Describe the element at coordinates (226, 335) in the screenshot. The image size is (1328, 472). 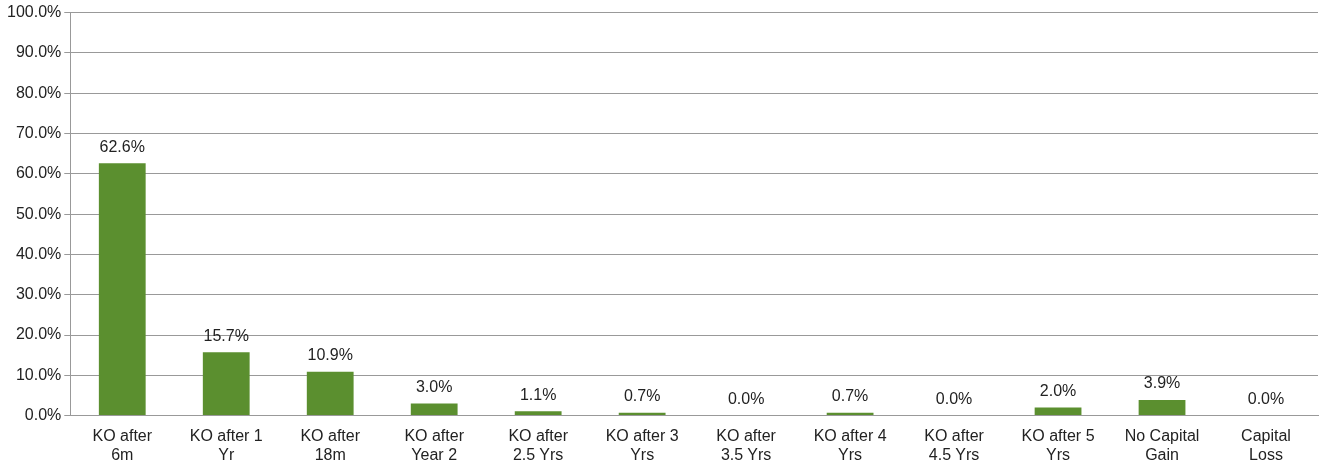
I see `data-label: 15.7%` at that location.